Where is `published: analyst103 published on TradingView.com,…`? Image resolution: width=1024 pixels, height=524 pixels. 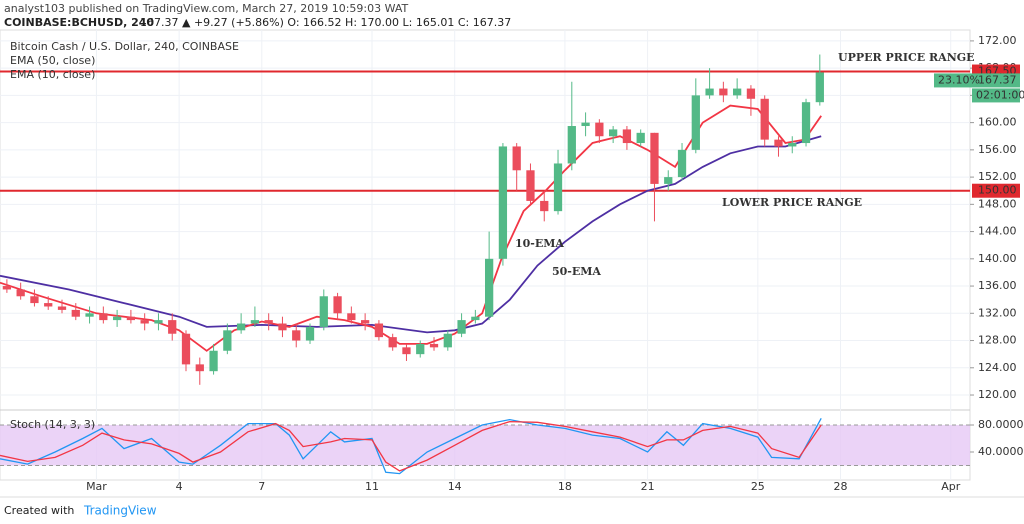
published: analyst103 published on TradingView.com,… is located at coordinates (206, 8).